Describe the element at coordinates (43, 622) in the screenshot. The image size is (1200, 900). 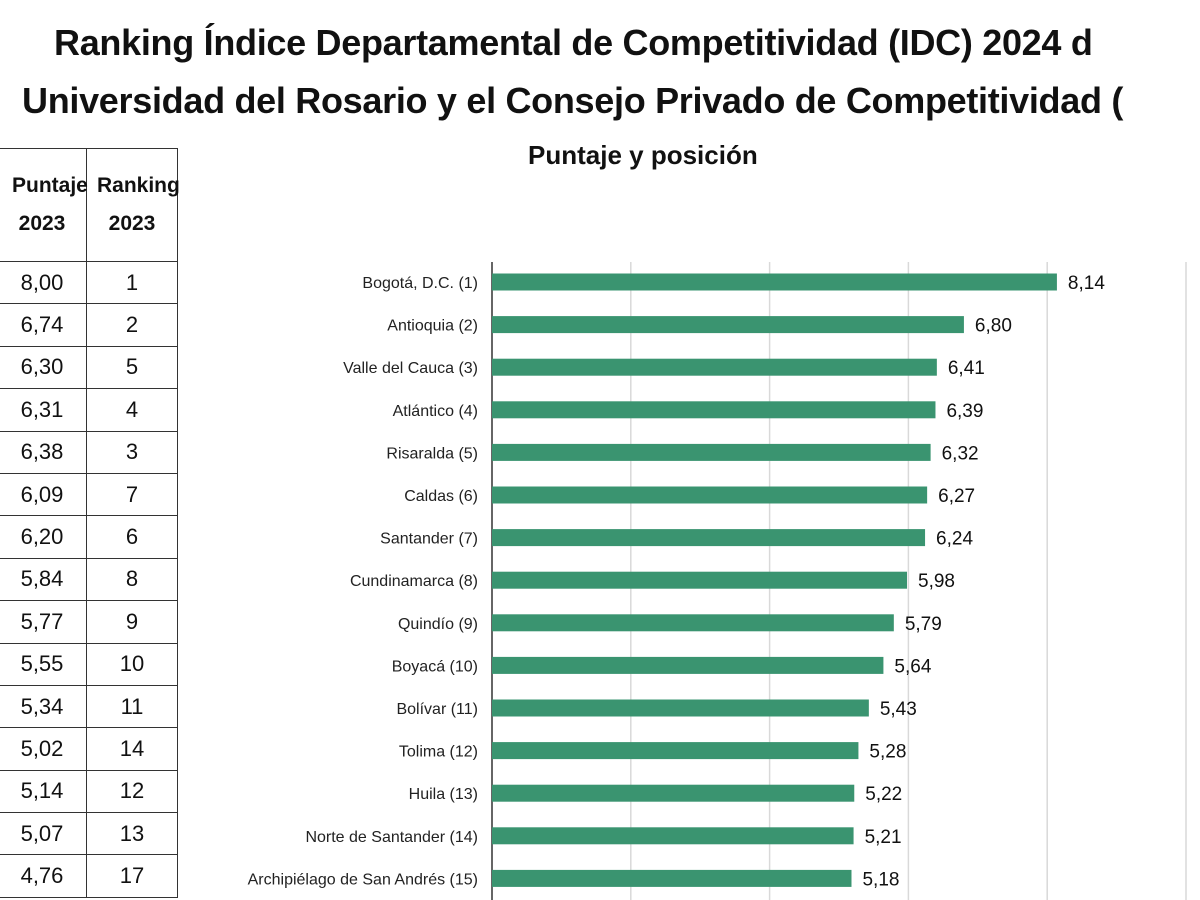
I see `puntaje-cell: 5,77` at that location.